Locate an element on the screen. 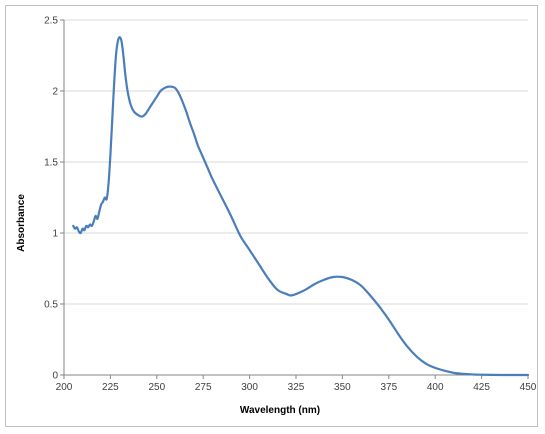 The width and height of the screenshot is (545, 434). x-tick-300: 300 is located at coordinates (249, 387).